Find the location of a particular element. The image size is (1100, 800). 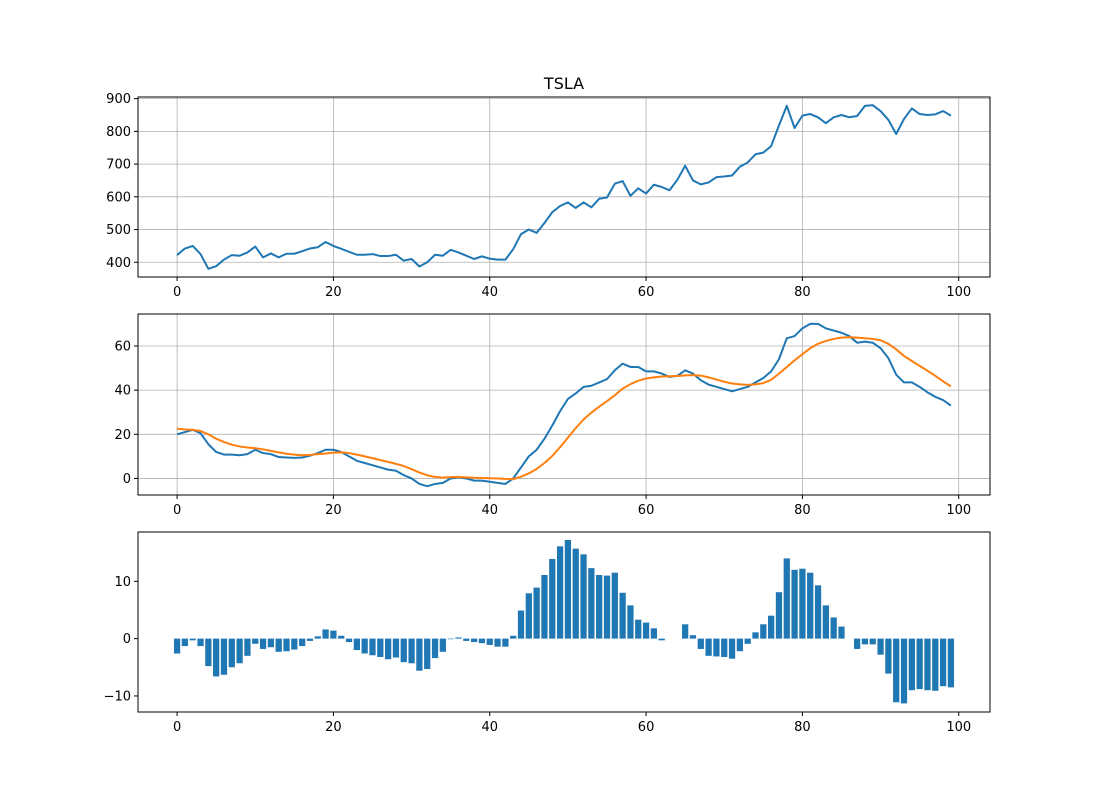

y-tick-label: 10 is located at coordinates (122, 582).